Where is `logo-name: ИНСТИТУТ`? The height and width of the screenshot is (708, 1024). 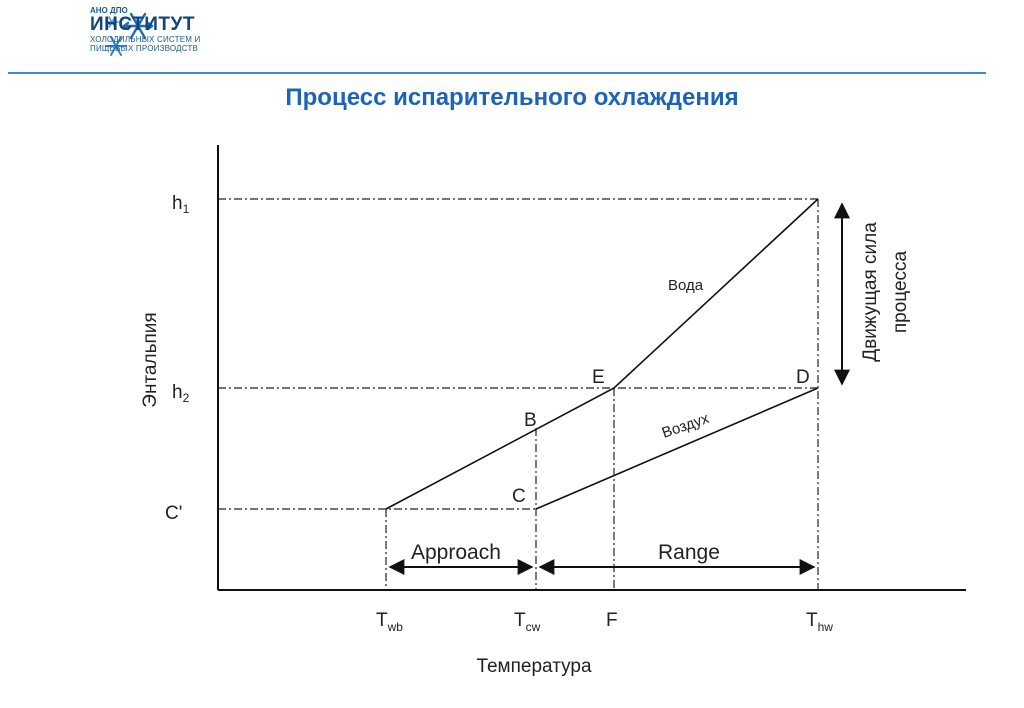 logo-name: ИНСТИТУТ is located at coordinates (142, 24).